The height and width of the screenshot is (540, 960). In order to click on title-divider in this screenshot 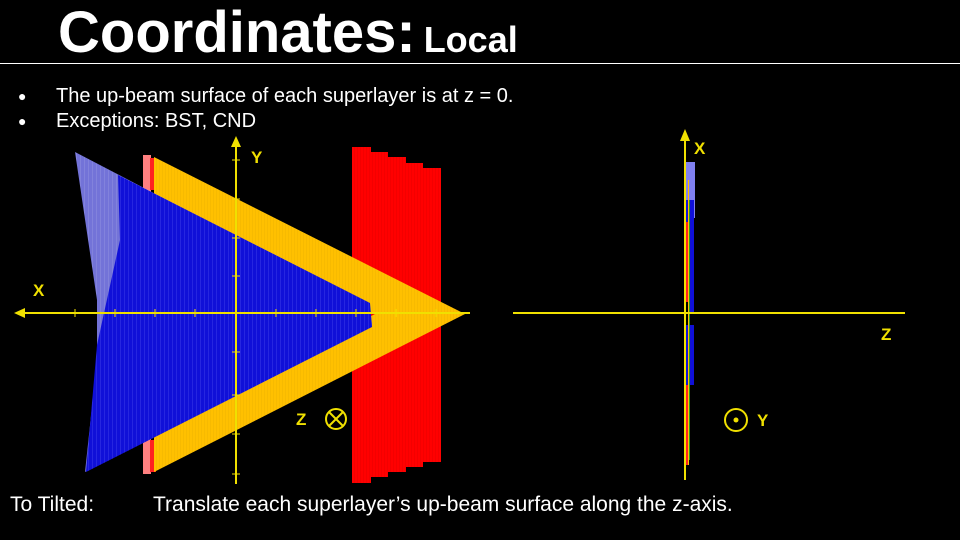, I will do `click(480, 63)`.